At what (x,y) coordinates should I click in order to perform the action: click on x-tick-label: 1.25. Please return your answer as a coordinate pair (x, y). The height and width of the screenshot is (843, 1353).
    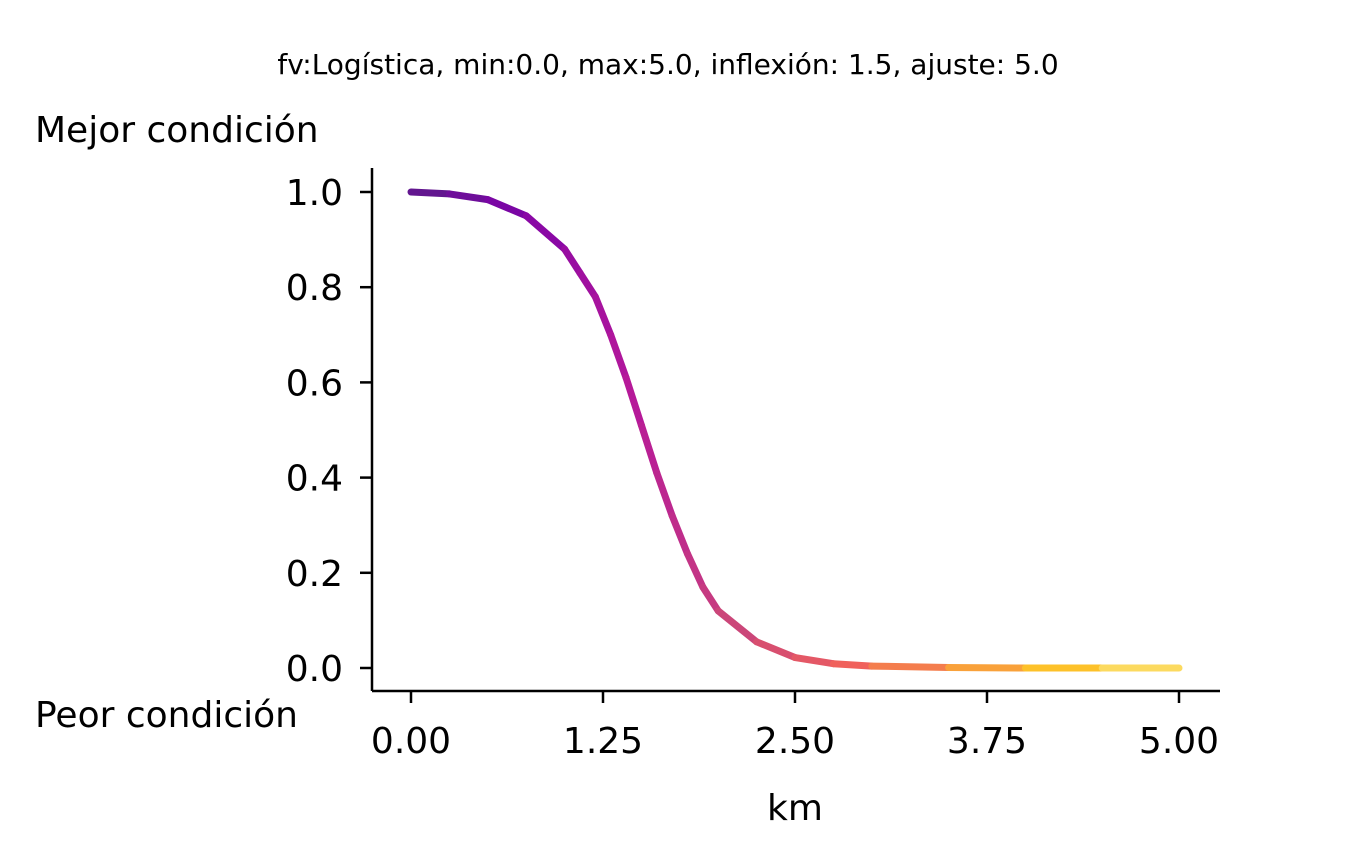
    Looking at the image, I should click on (603, 741).